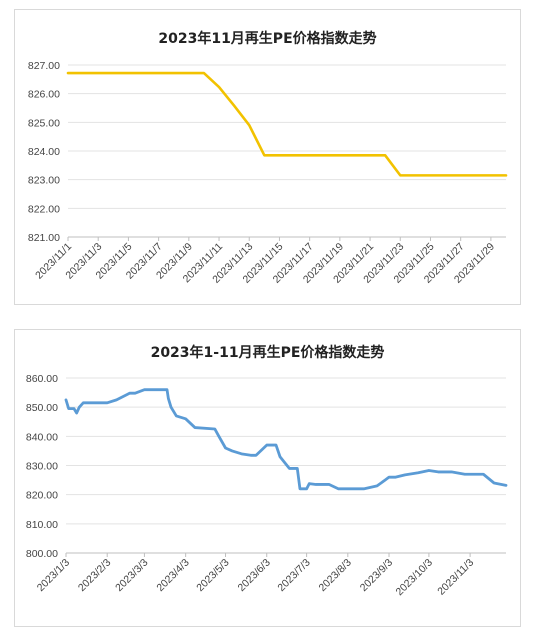 This screenshot has width=534, height=633. What do you see at coordinates (268, 352) in the screenshot?
I see `chart-title: 2023年1-11月再生PE价格指数走势` at bounding box center [268, 352].